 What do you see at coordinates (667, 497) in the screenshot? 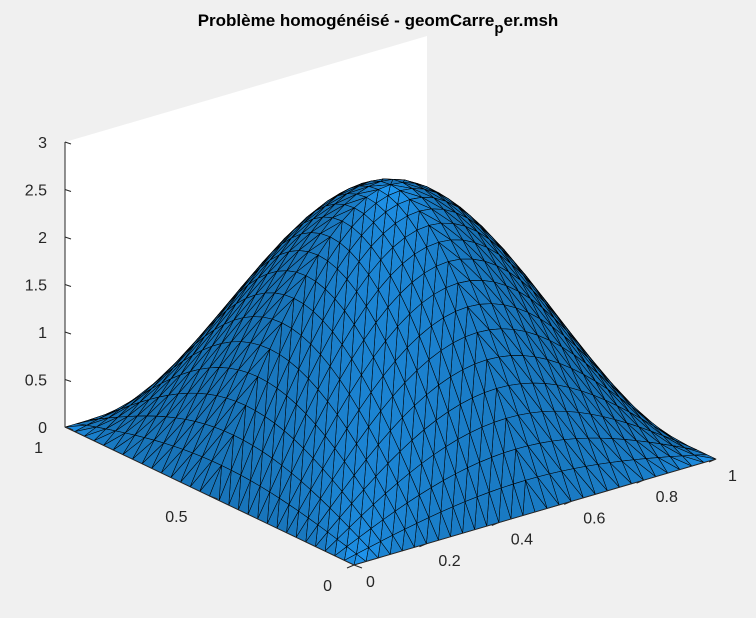
I see `x-tick-label: 0.8` at bounding box center [667, 497].